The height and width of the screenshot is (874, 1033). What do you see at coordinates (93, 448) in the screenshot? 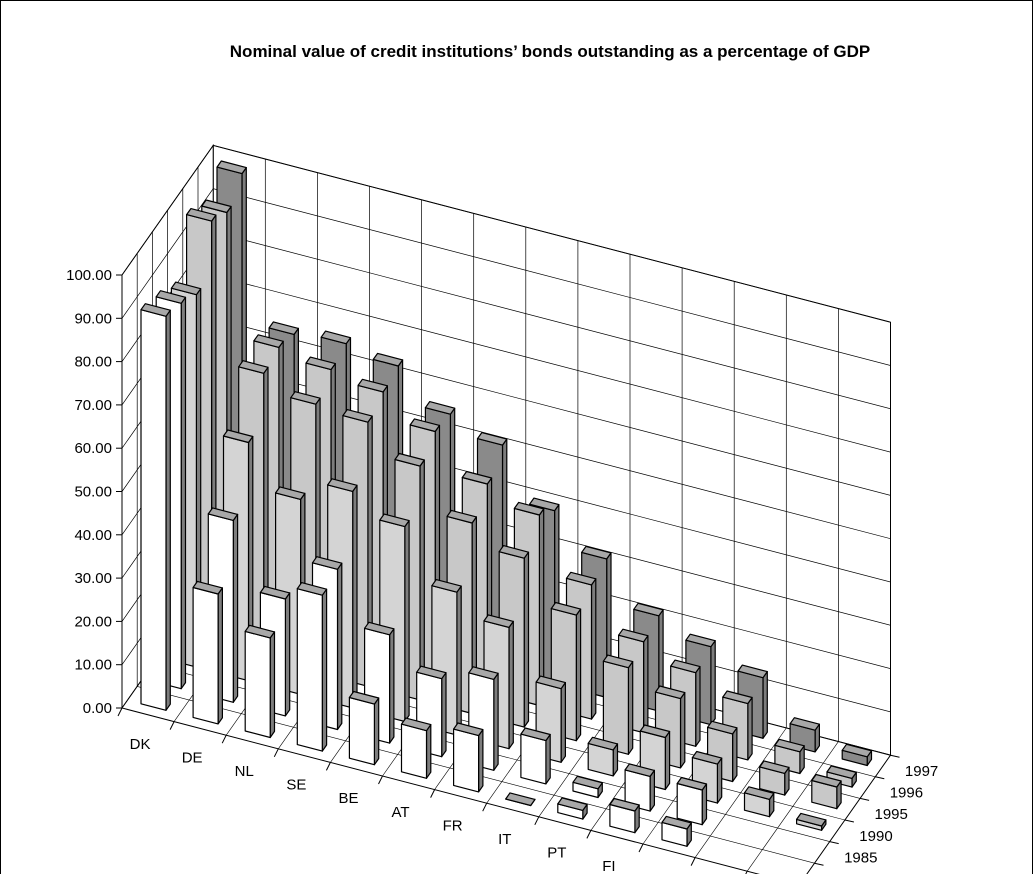
I see `y-tick-label: 60.00` at bounding box center [93, 448].